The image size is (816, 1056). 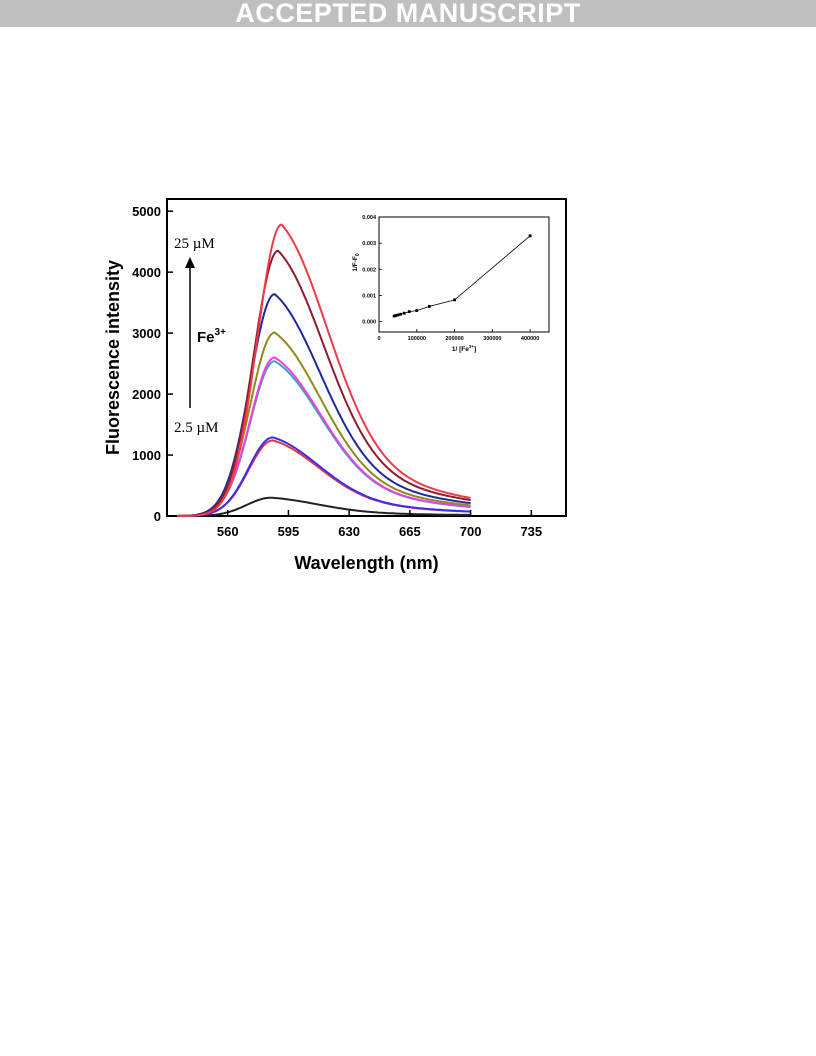 I want to click on spectra-group, so click(x=324, y=370).